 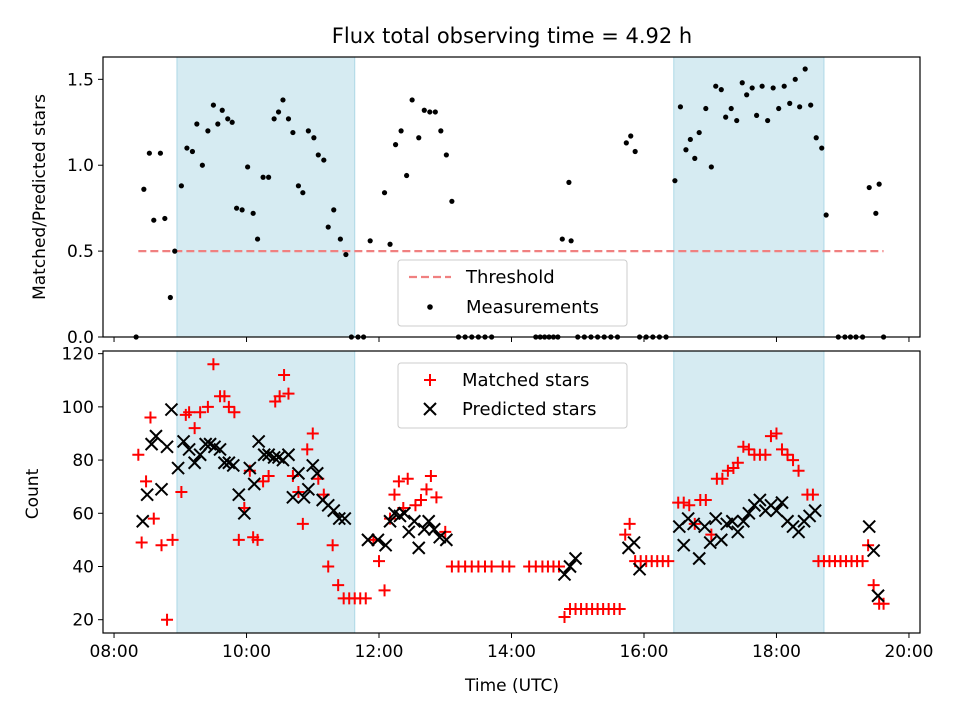 What do you see at coordinates (379, 652) in the screenshot?
I see `bottom-x-tick-label-2: 12:00` at bounding box center [379, 652].